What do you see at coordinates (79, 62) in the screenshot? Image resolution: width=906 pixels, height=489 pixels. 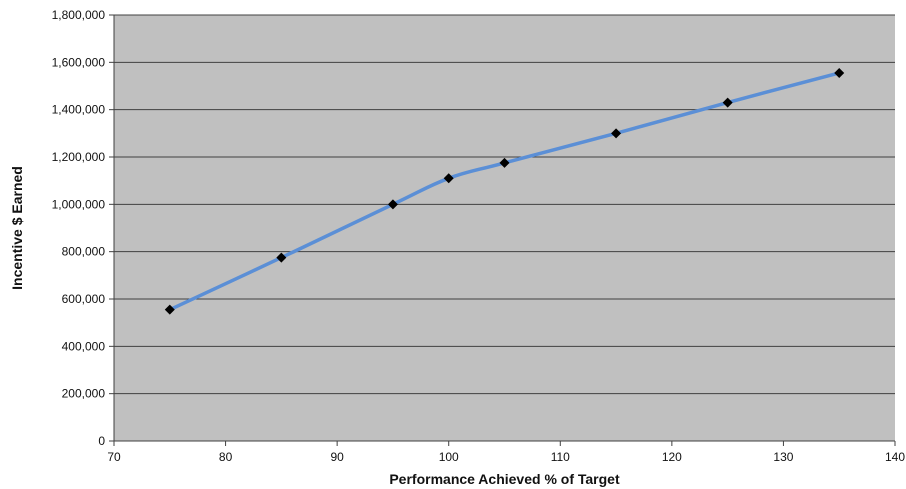 I see `y-tick-label: 1,600,000` at bounding box center [79, 62].